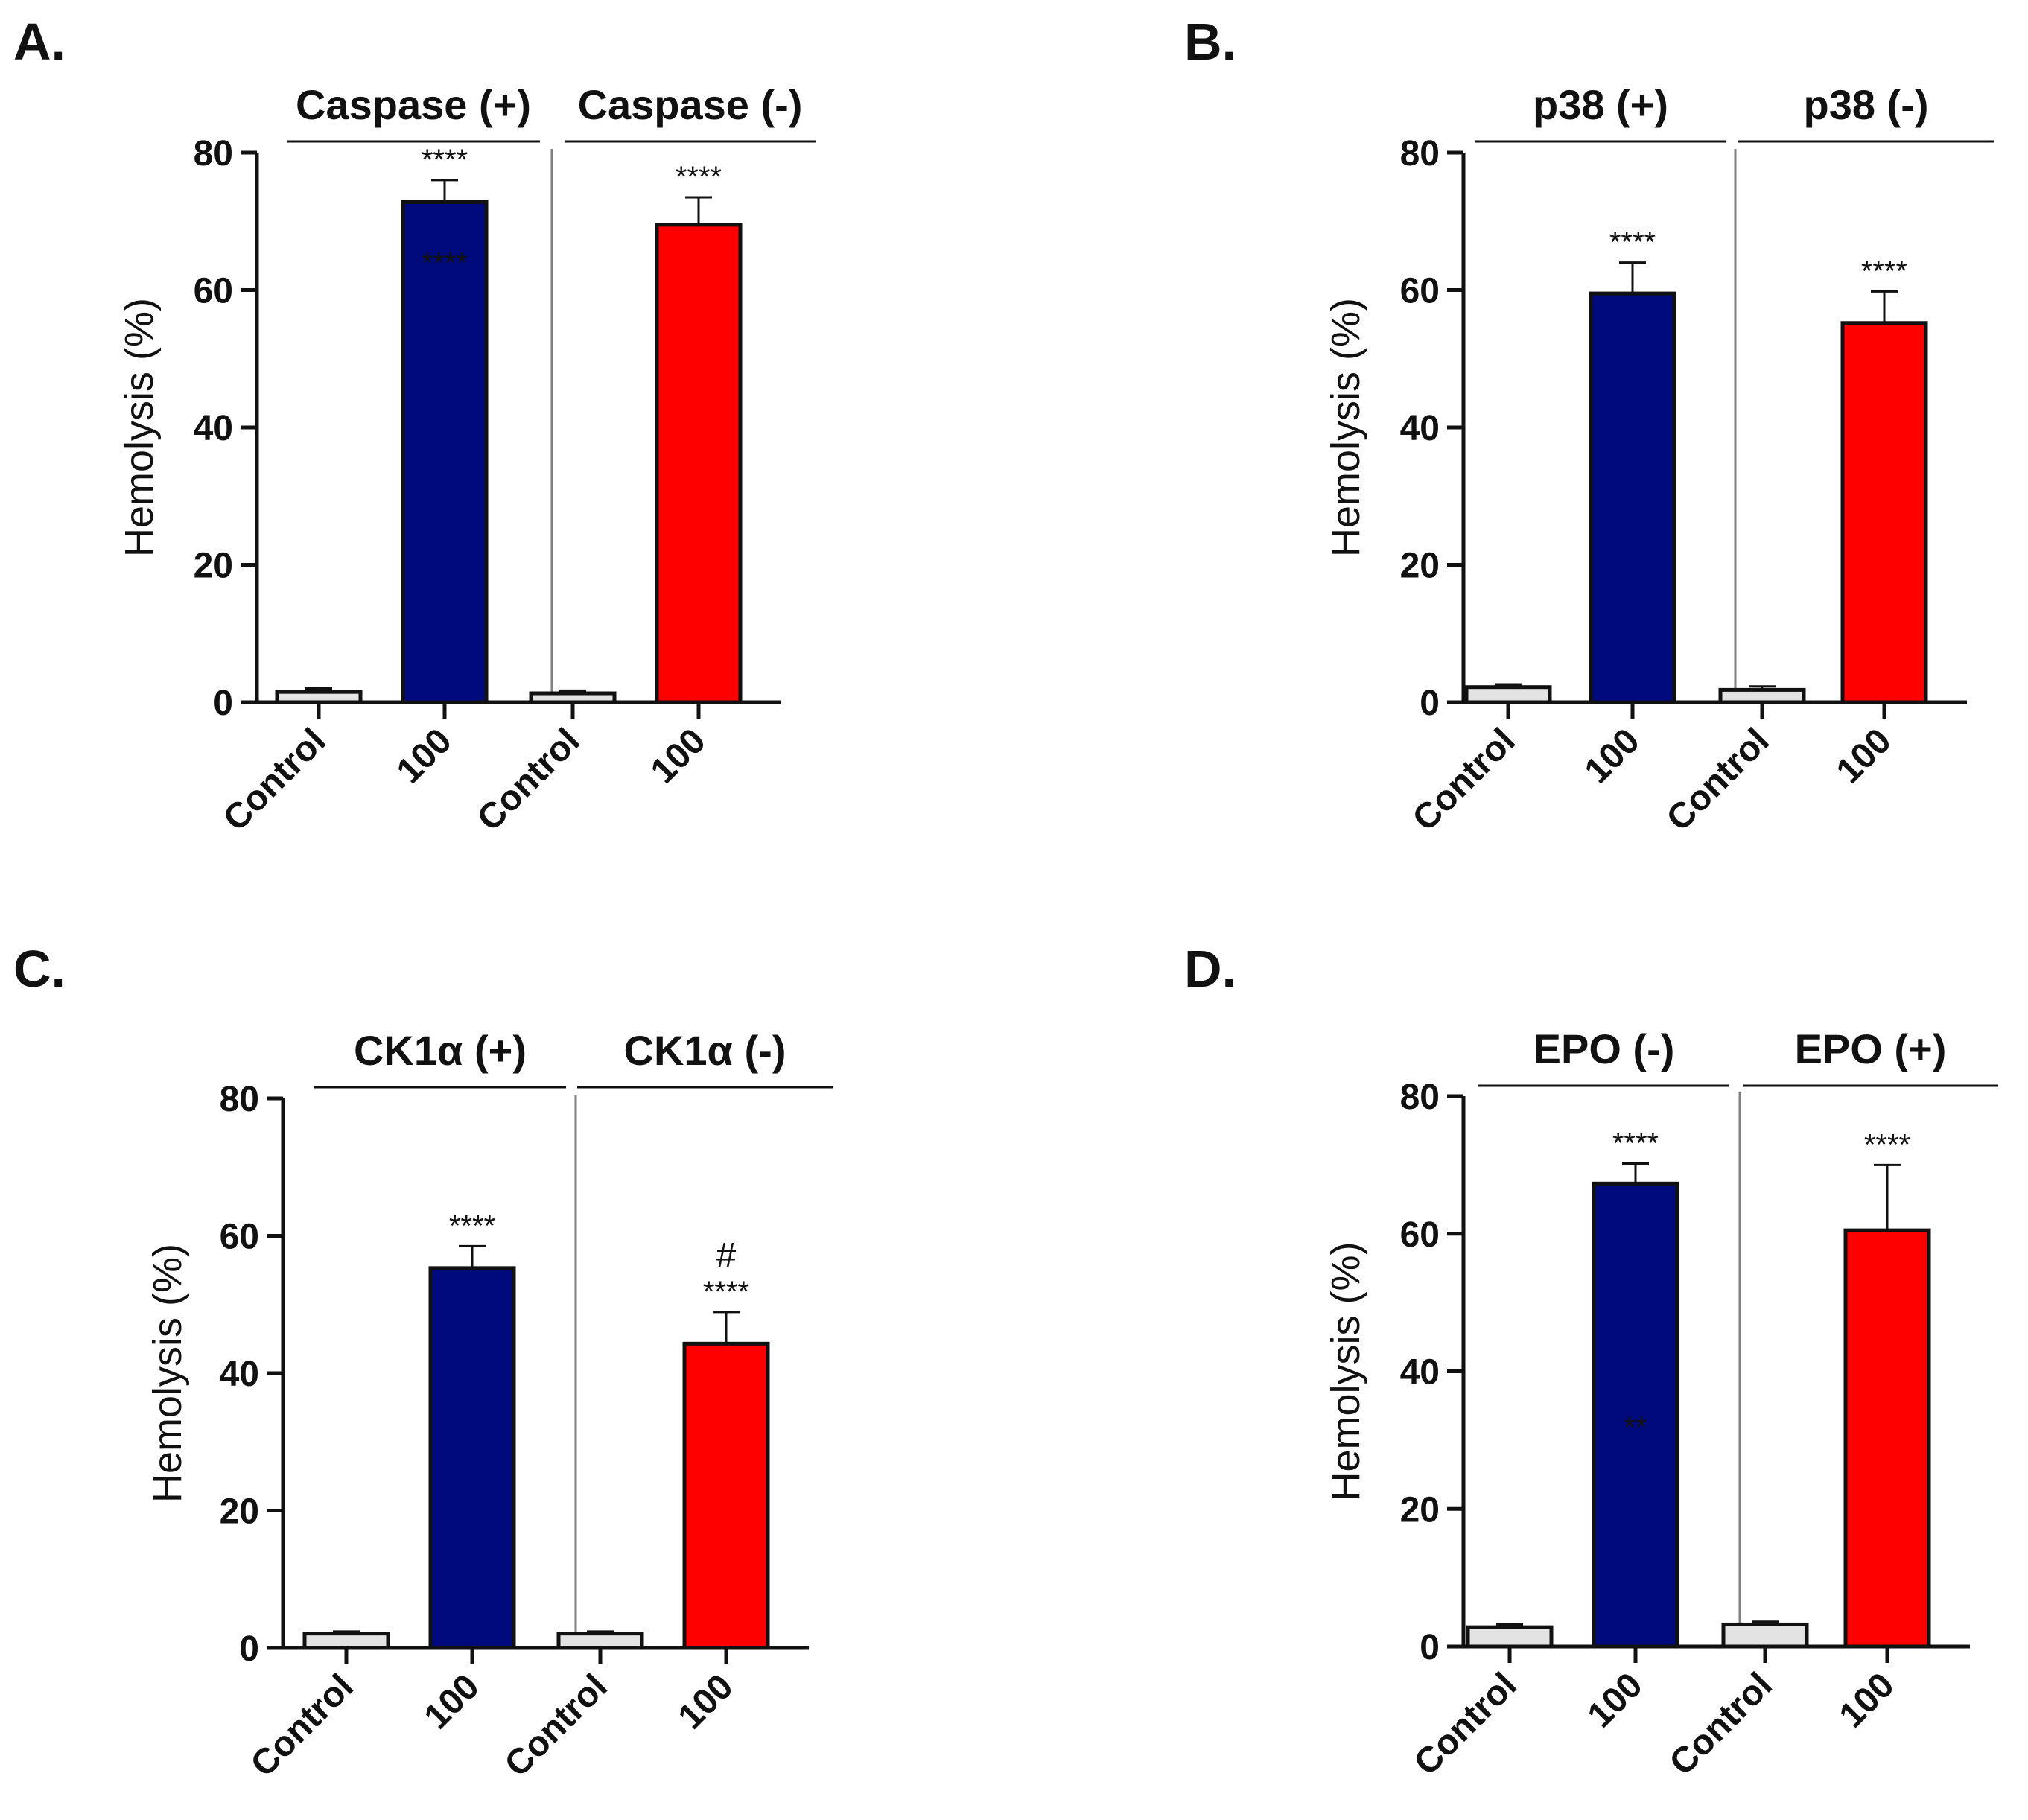 The height and width of the screenshot is (1820, 2028). What do you see at coordinates (1871, 1048) in the screenshot?
I see `group-label: EPO (+)` at bounding box center [1871, 1048].